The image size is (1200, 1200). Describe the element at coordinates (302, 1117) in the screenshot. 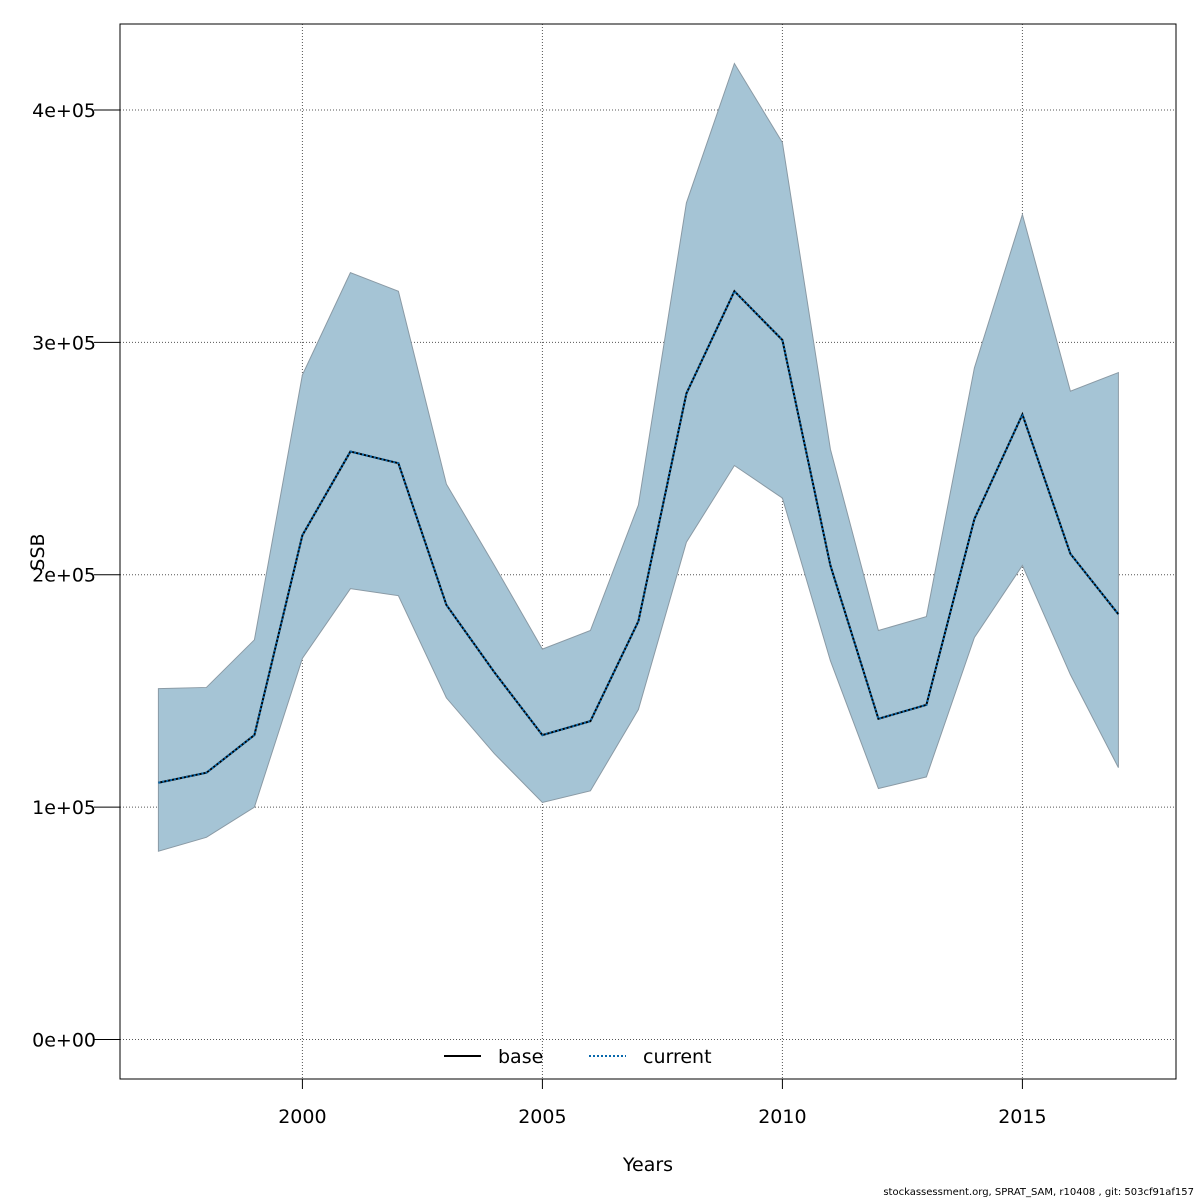

I see `x-tick-label: 2000` at that location.